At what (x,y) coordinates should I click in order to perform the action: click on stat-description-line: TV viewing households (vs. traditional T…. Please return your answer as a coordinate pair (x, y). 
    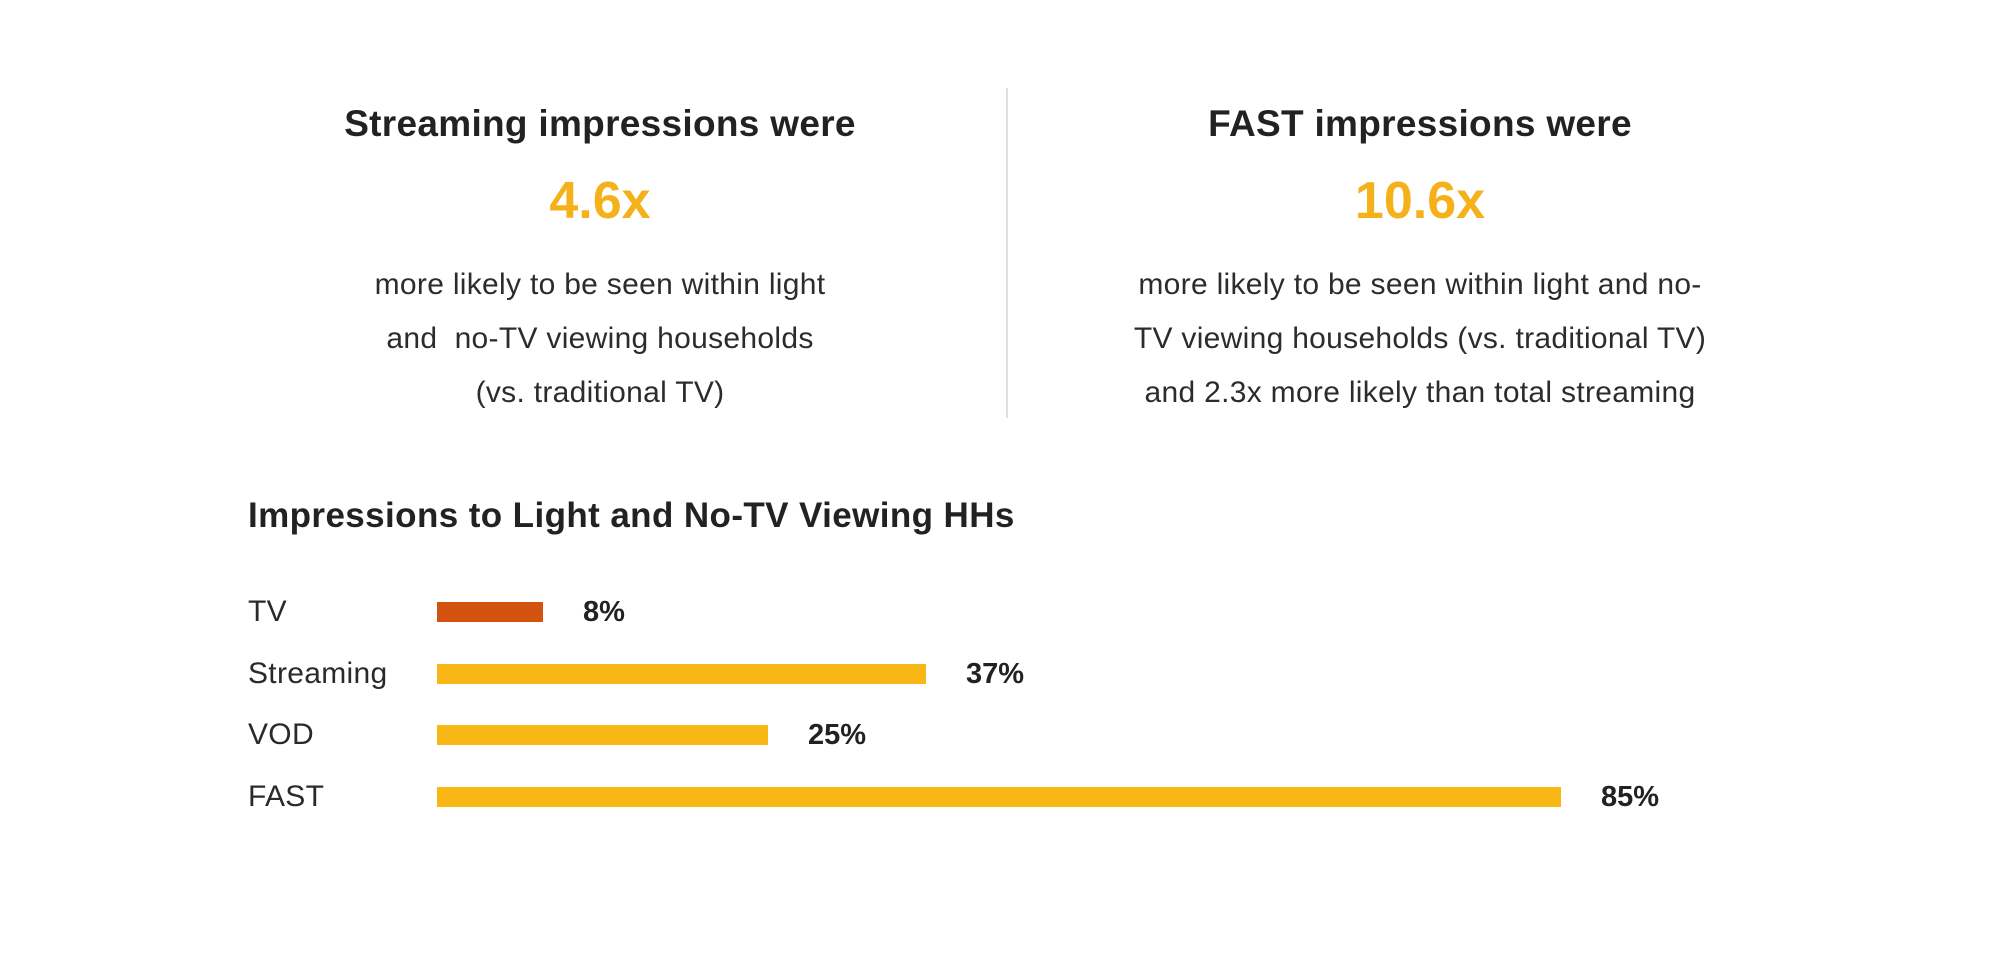
    Looking at the image, I should click on (1420, 338).